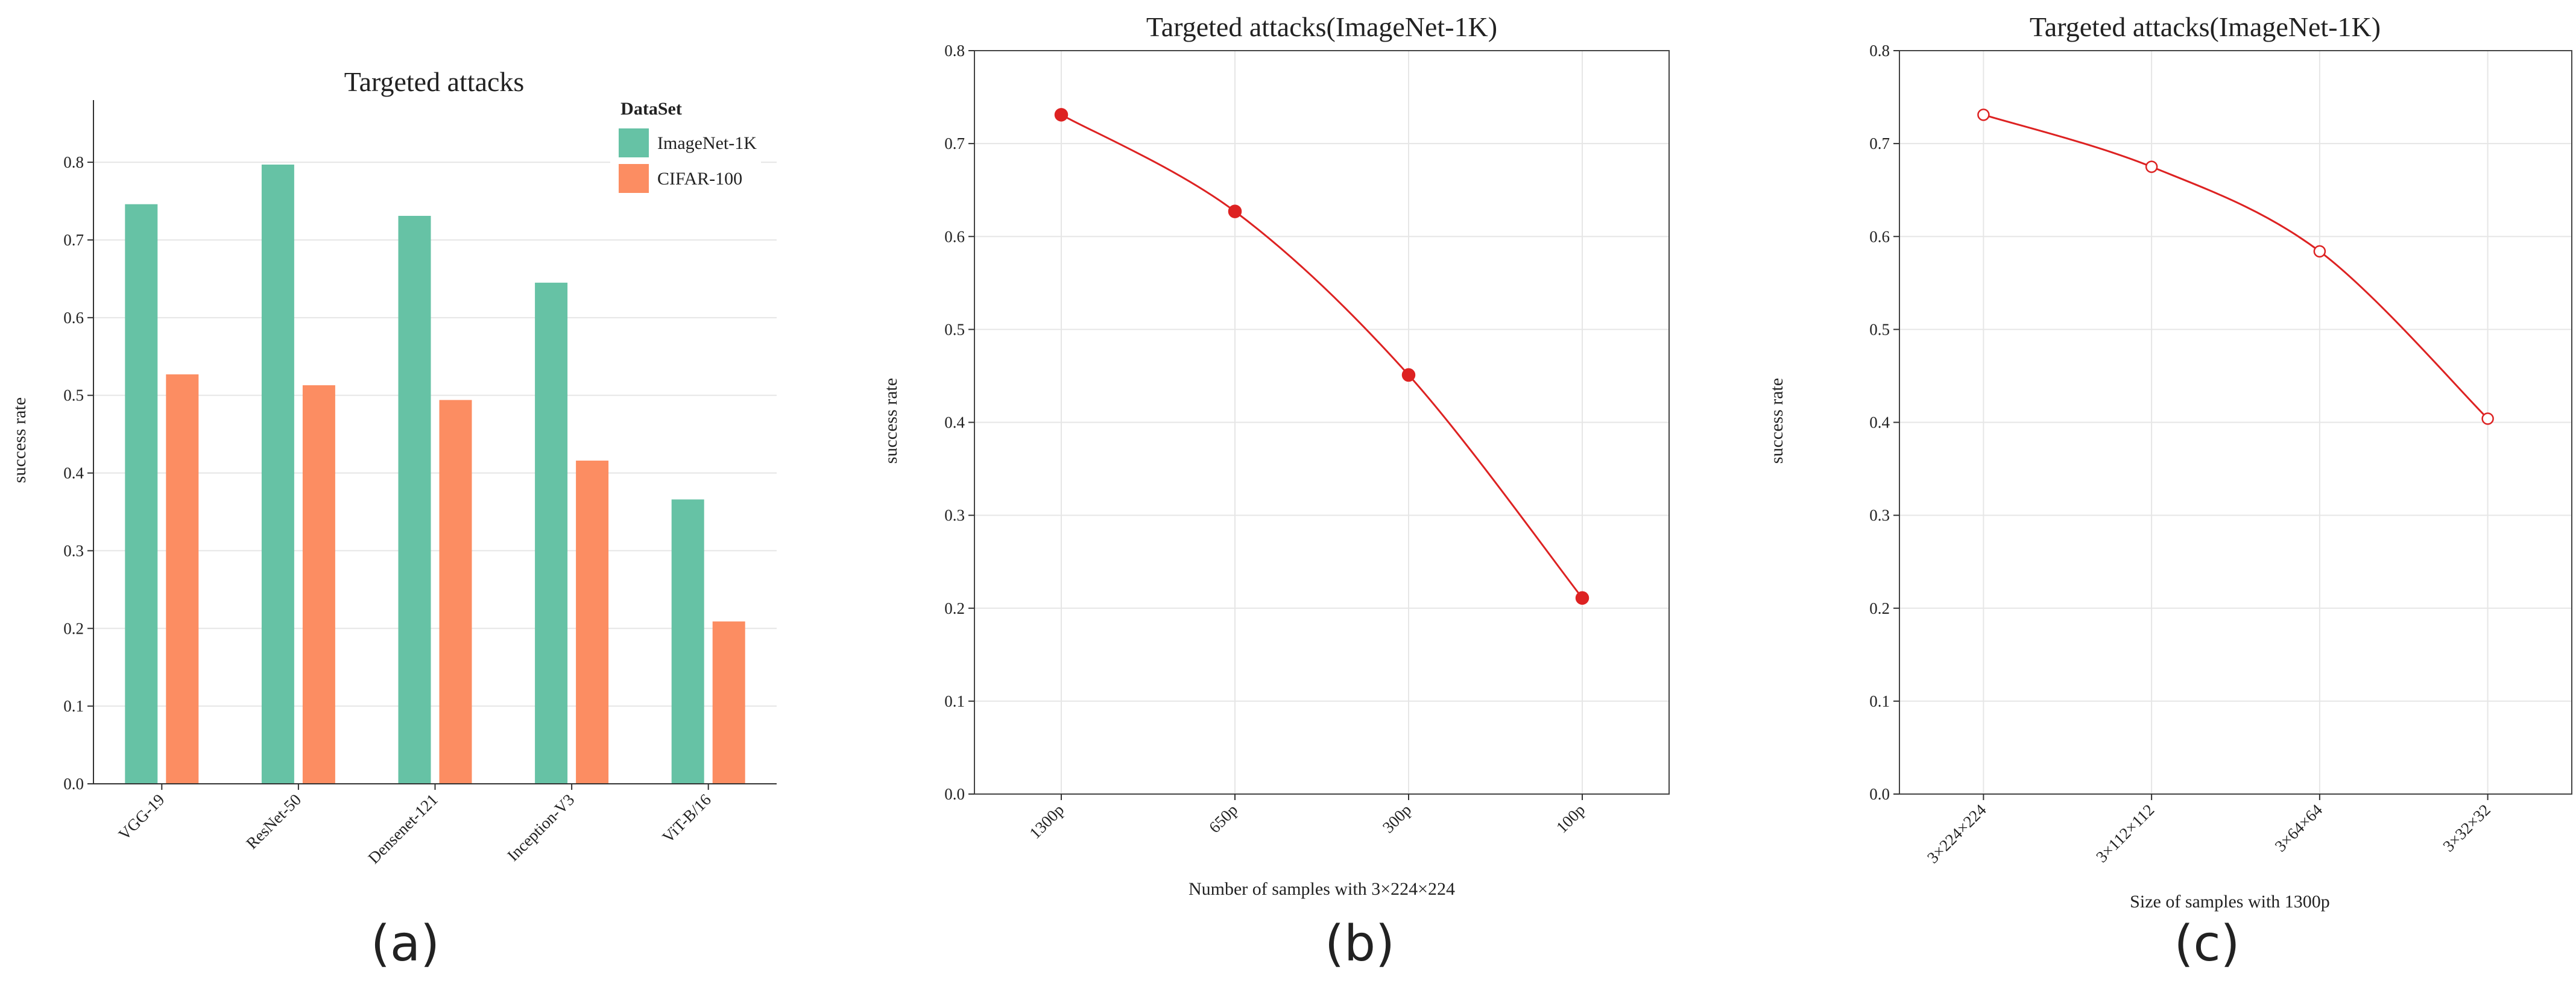 The image size is (2576, 987). What do you see at coordinates (707, 143) in the screenshot?
I see `legend-label-imagenet: ImageNet-1K` at bounding box center [707, 143].